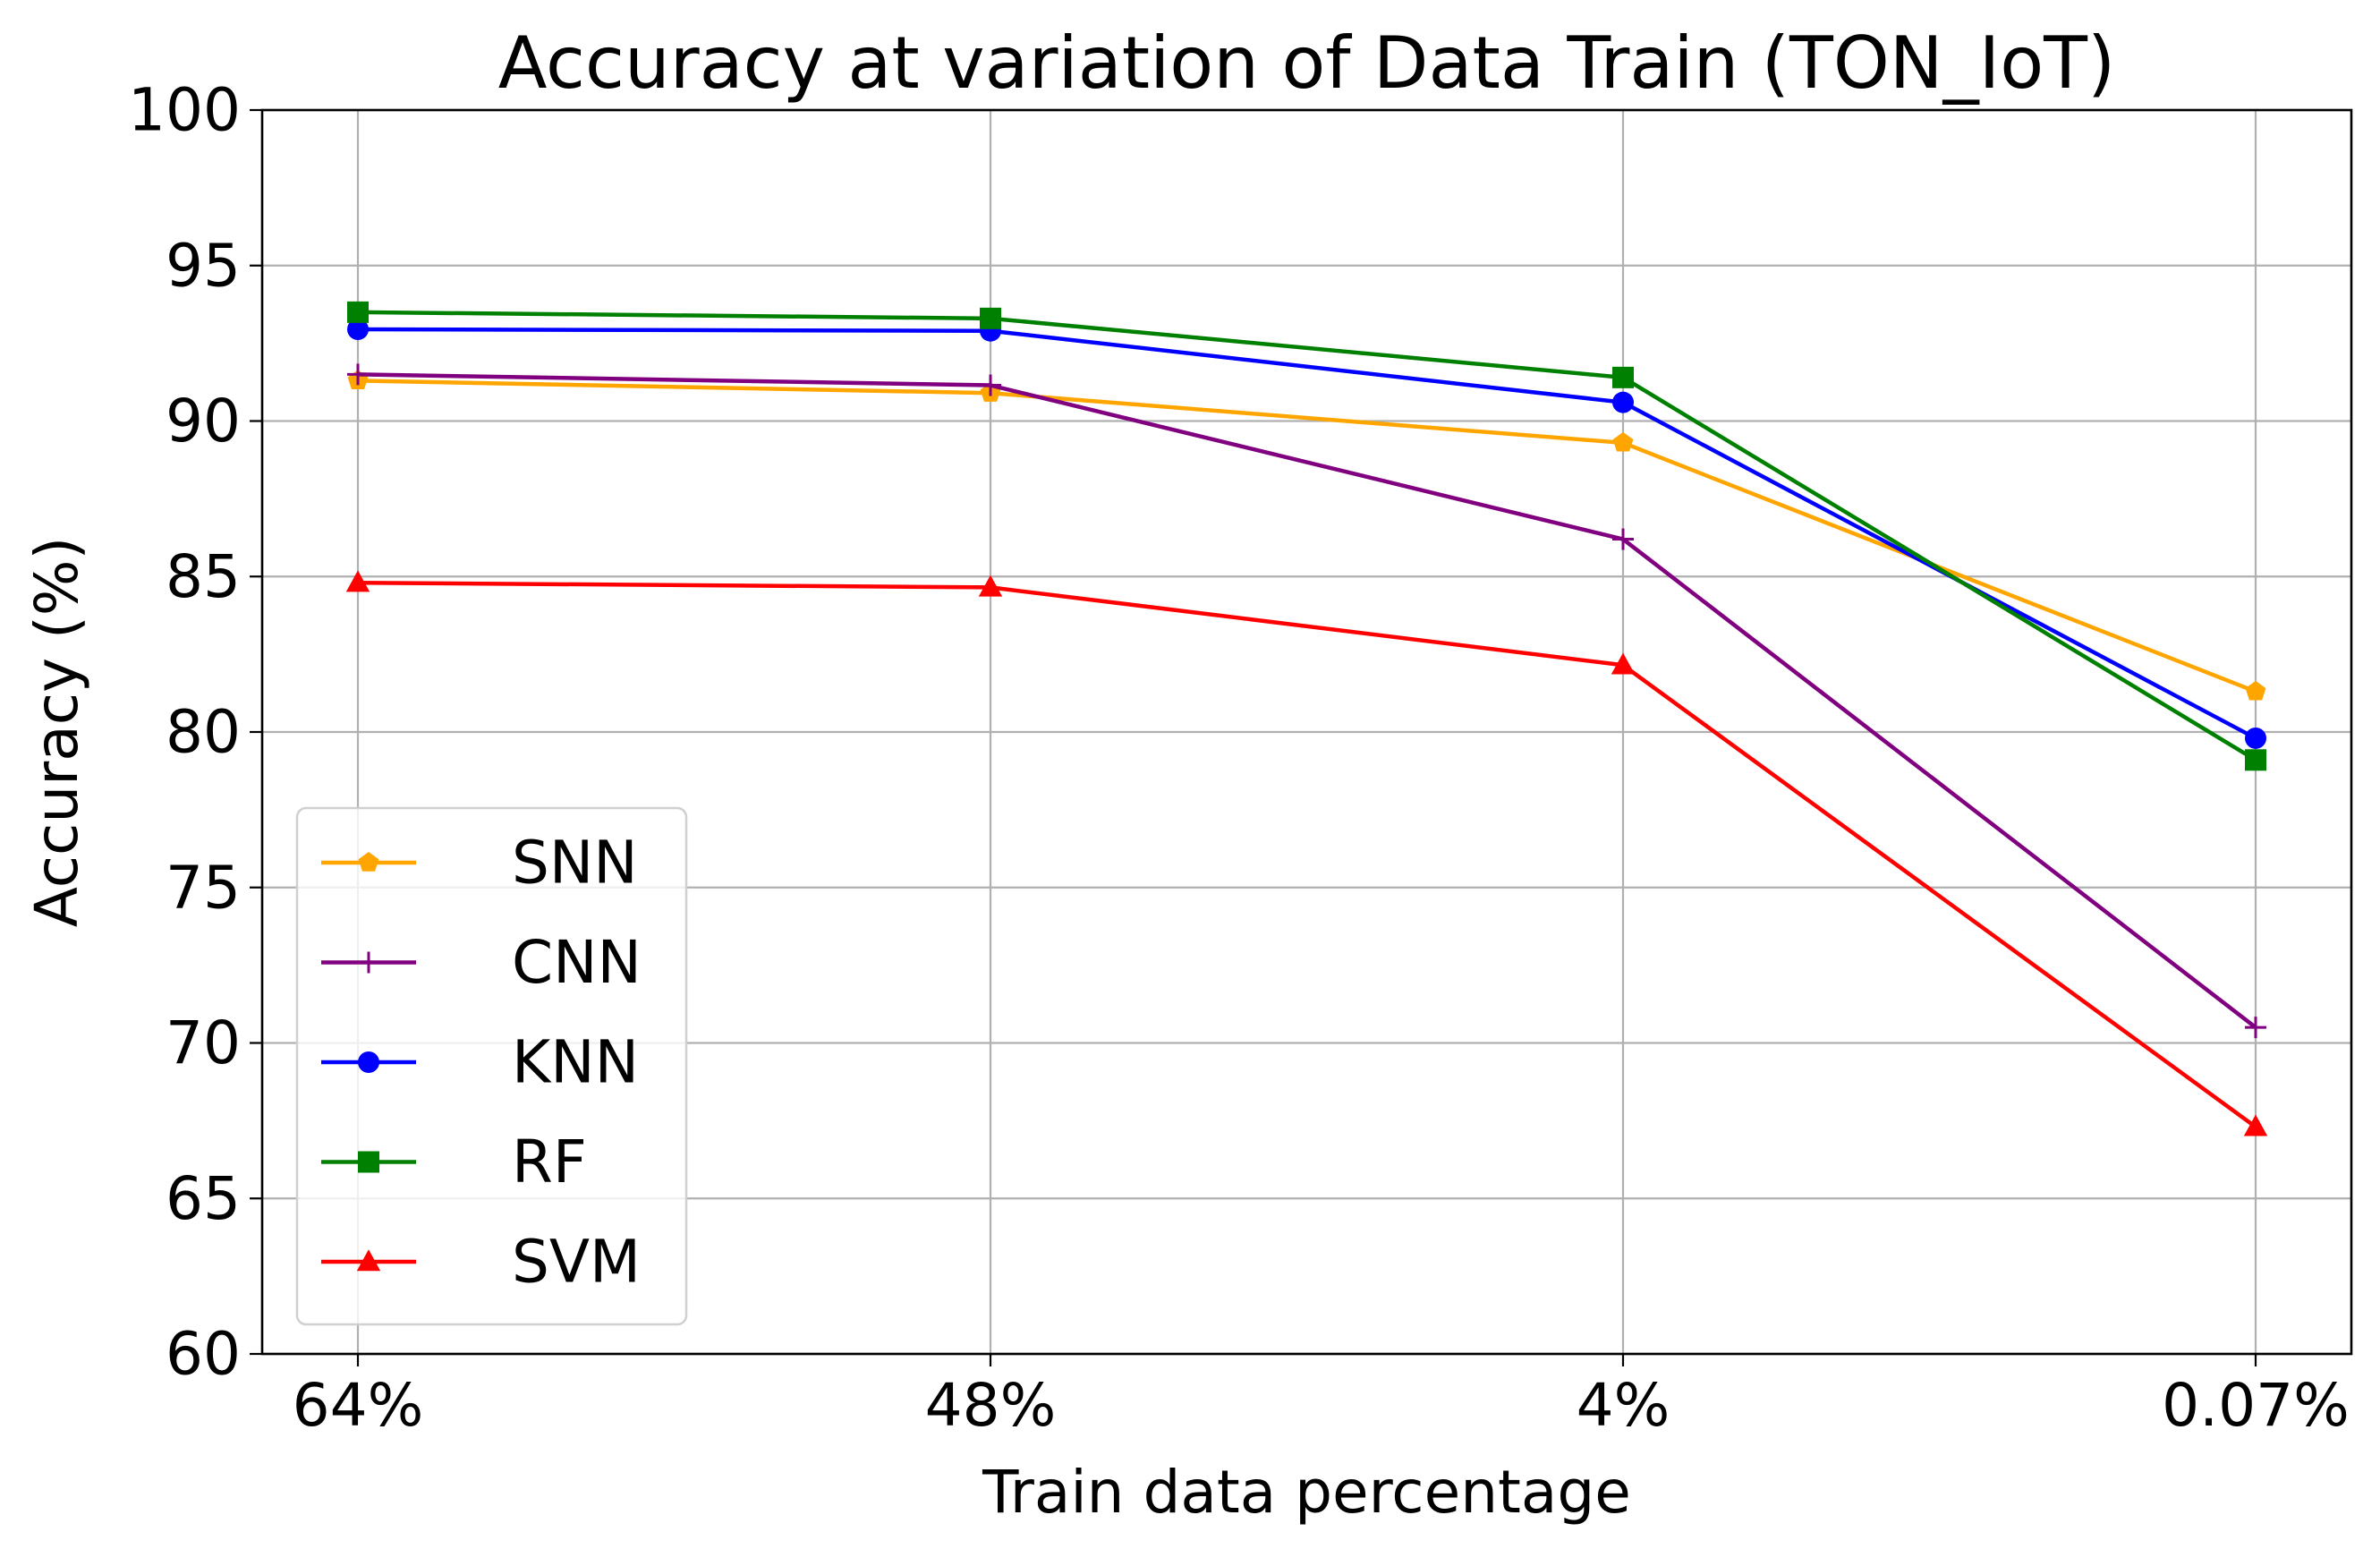  What do you see at coordinates (481, 962) in the screenshot?
I see `legend-item-cnn: CNN` at bounding box center [481, 962].